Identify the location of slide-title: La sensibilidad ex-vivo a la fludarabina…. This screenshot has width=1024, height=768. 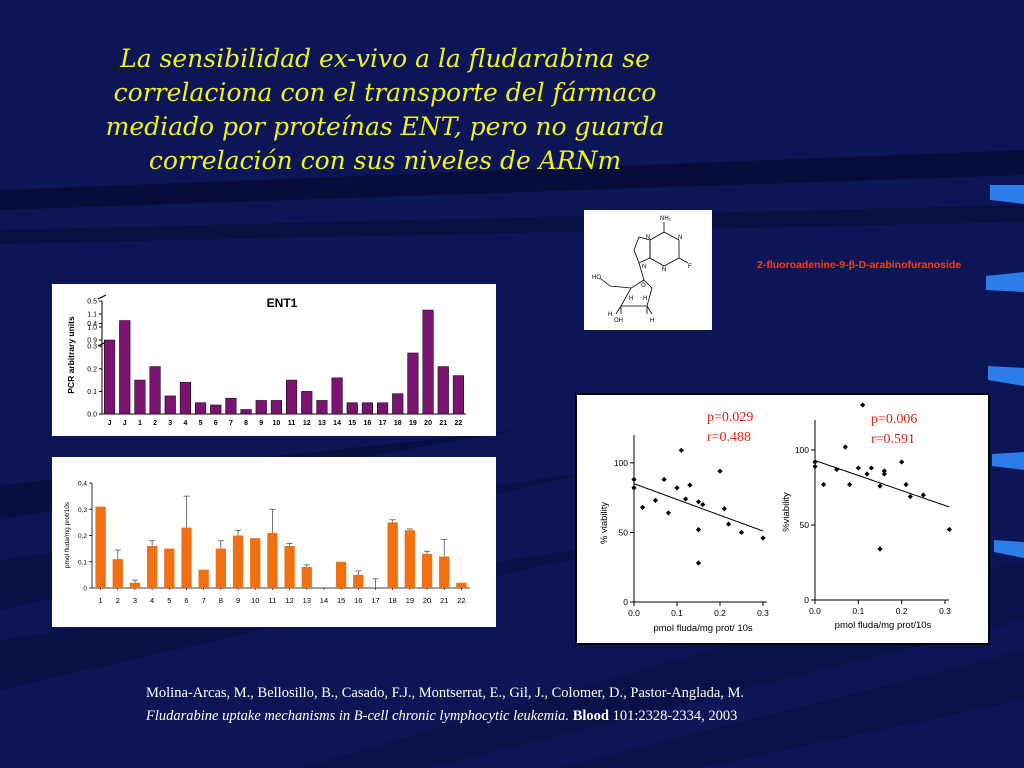
(385, 110).